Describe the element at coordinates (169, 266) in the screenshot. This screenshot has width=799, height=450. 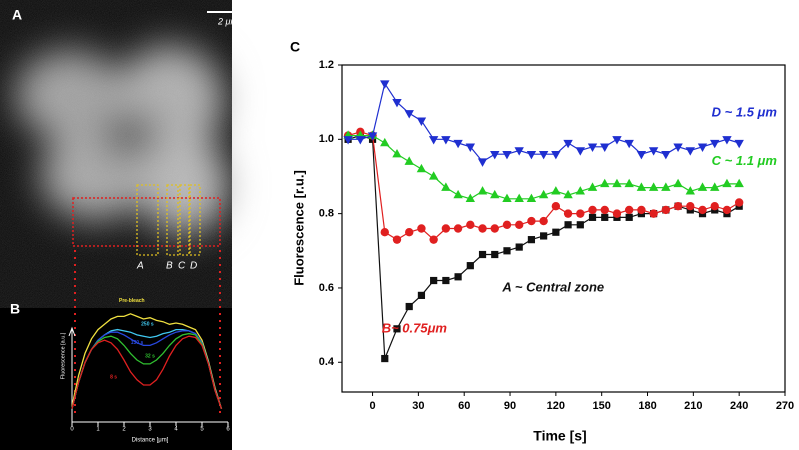
I see `zone-label: B` at that location.